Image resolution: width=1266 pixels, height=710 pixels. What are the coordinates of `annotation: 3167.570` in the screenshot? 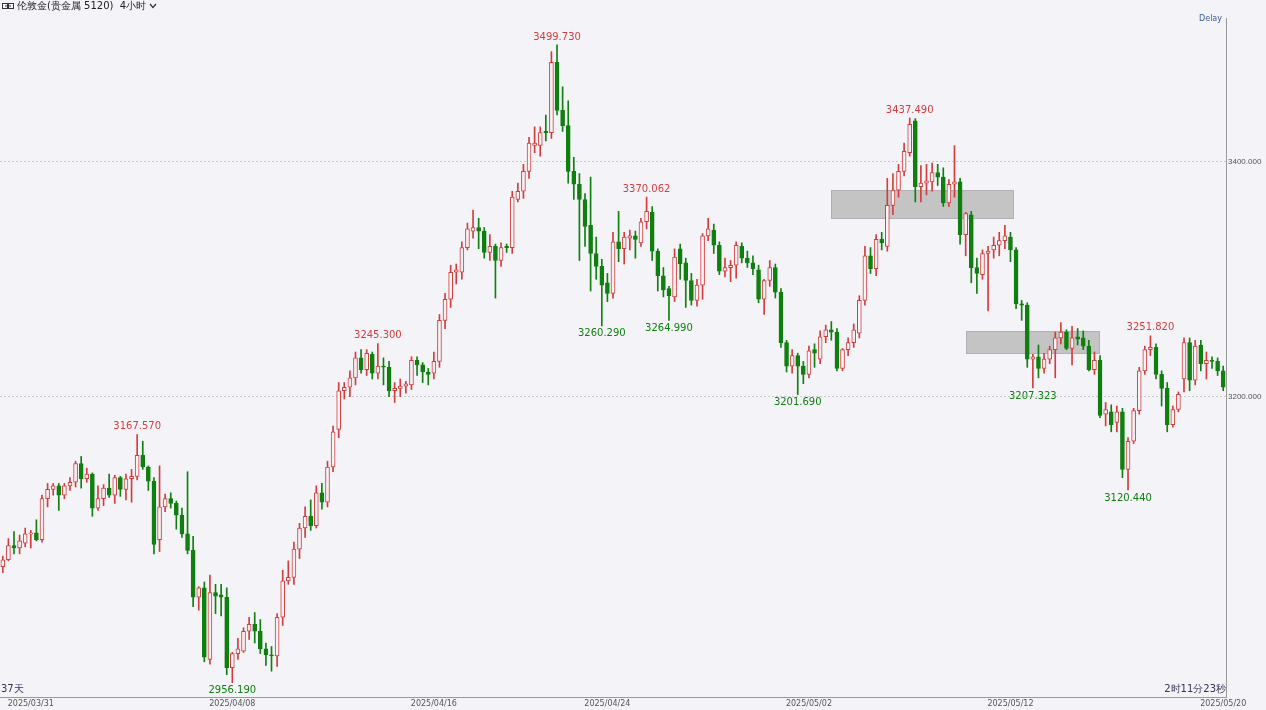 It's located at (137, 426).